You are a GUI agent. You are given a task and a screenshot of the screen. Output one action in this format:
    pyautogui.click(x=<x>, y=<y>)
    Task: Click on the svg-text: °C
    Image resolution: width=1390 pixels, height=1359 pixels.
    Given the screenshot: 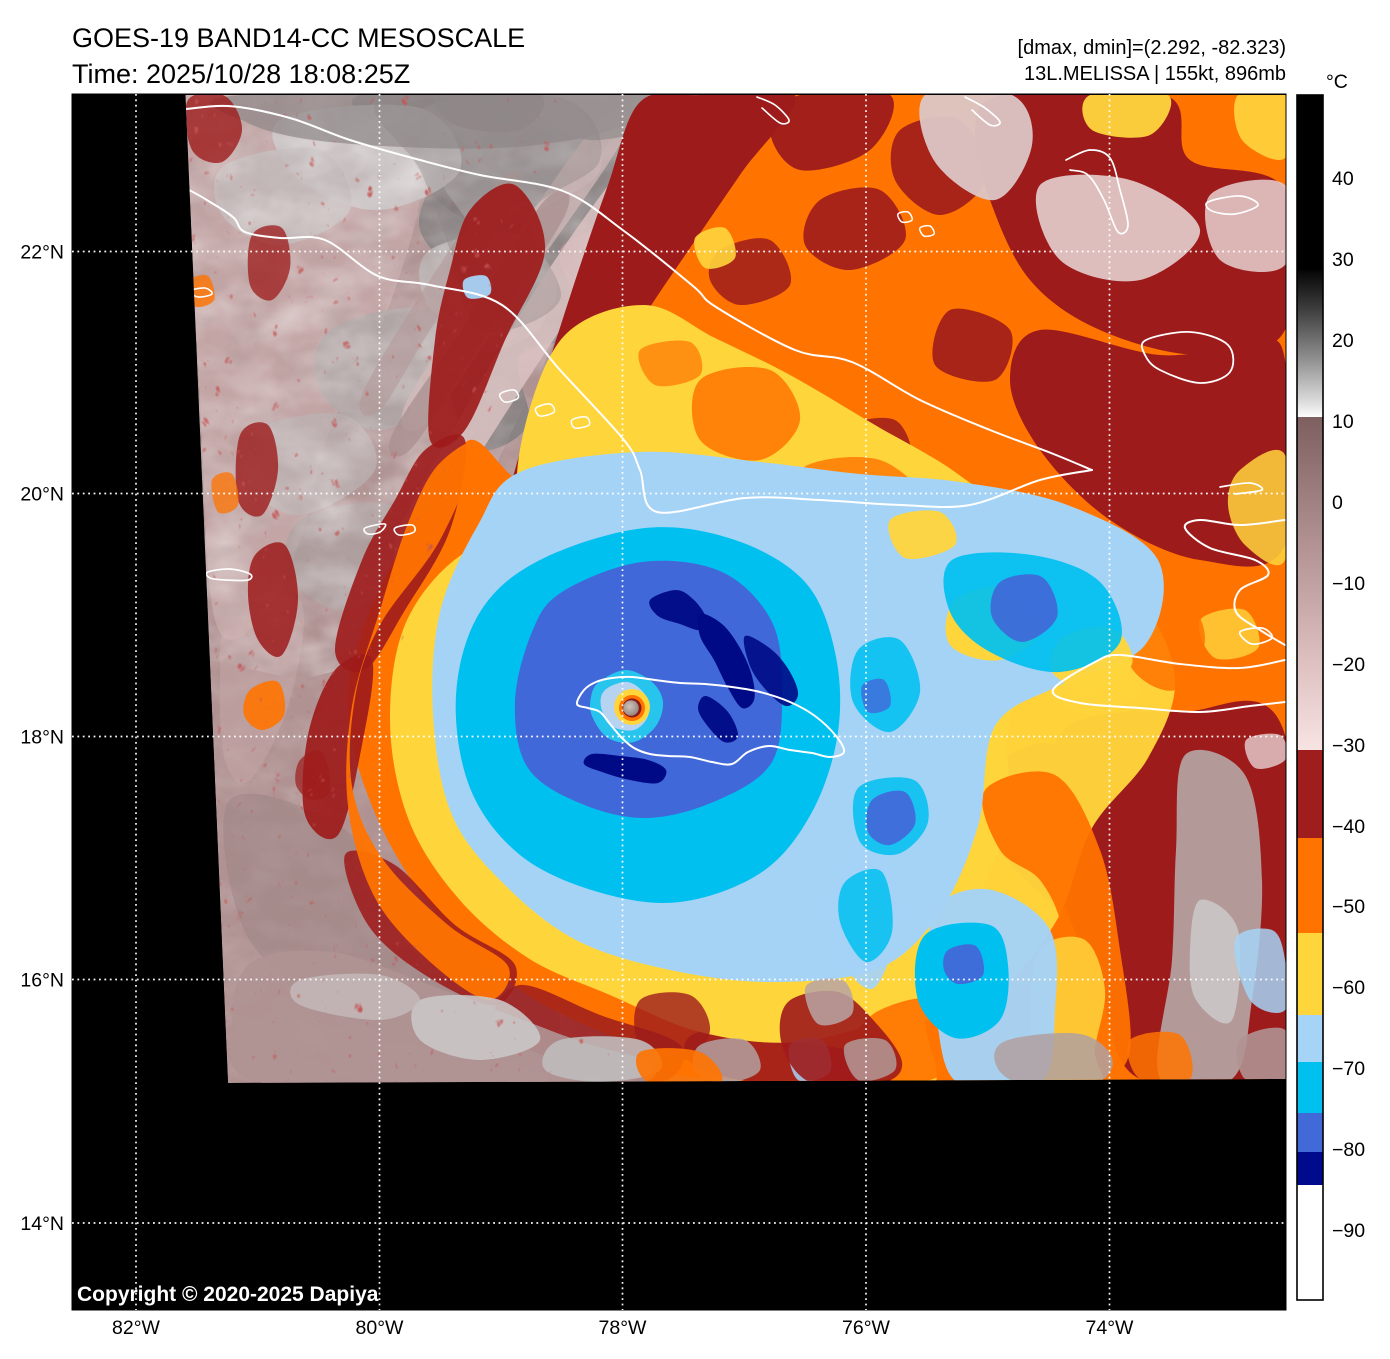 What is the action you would take?
    pyautogui.click(x=1337, y=82)
    